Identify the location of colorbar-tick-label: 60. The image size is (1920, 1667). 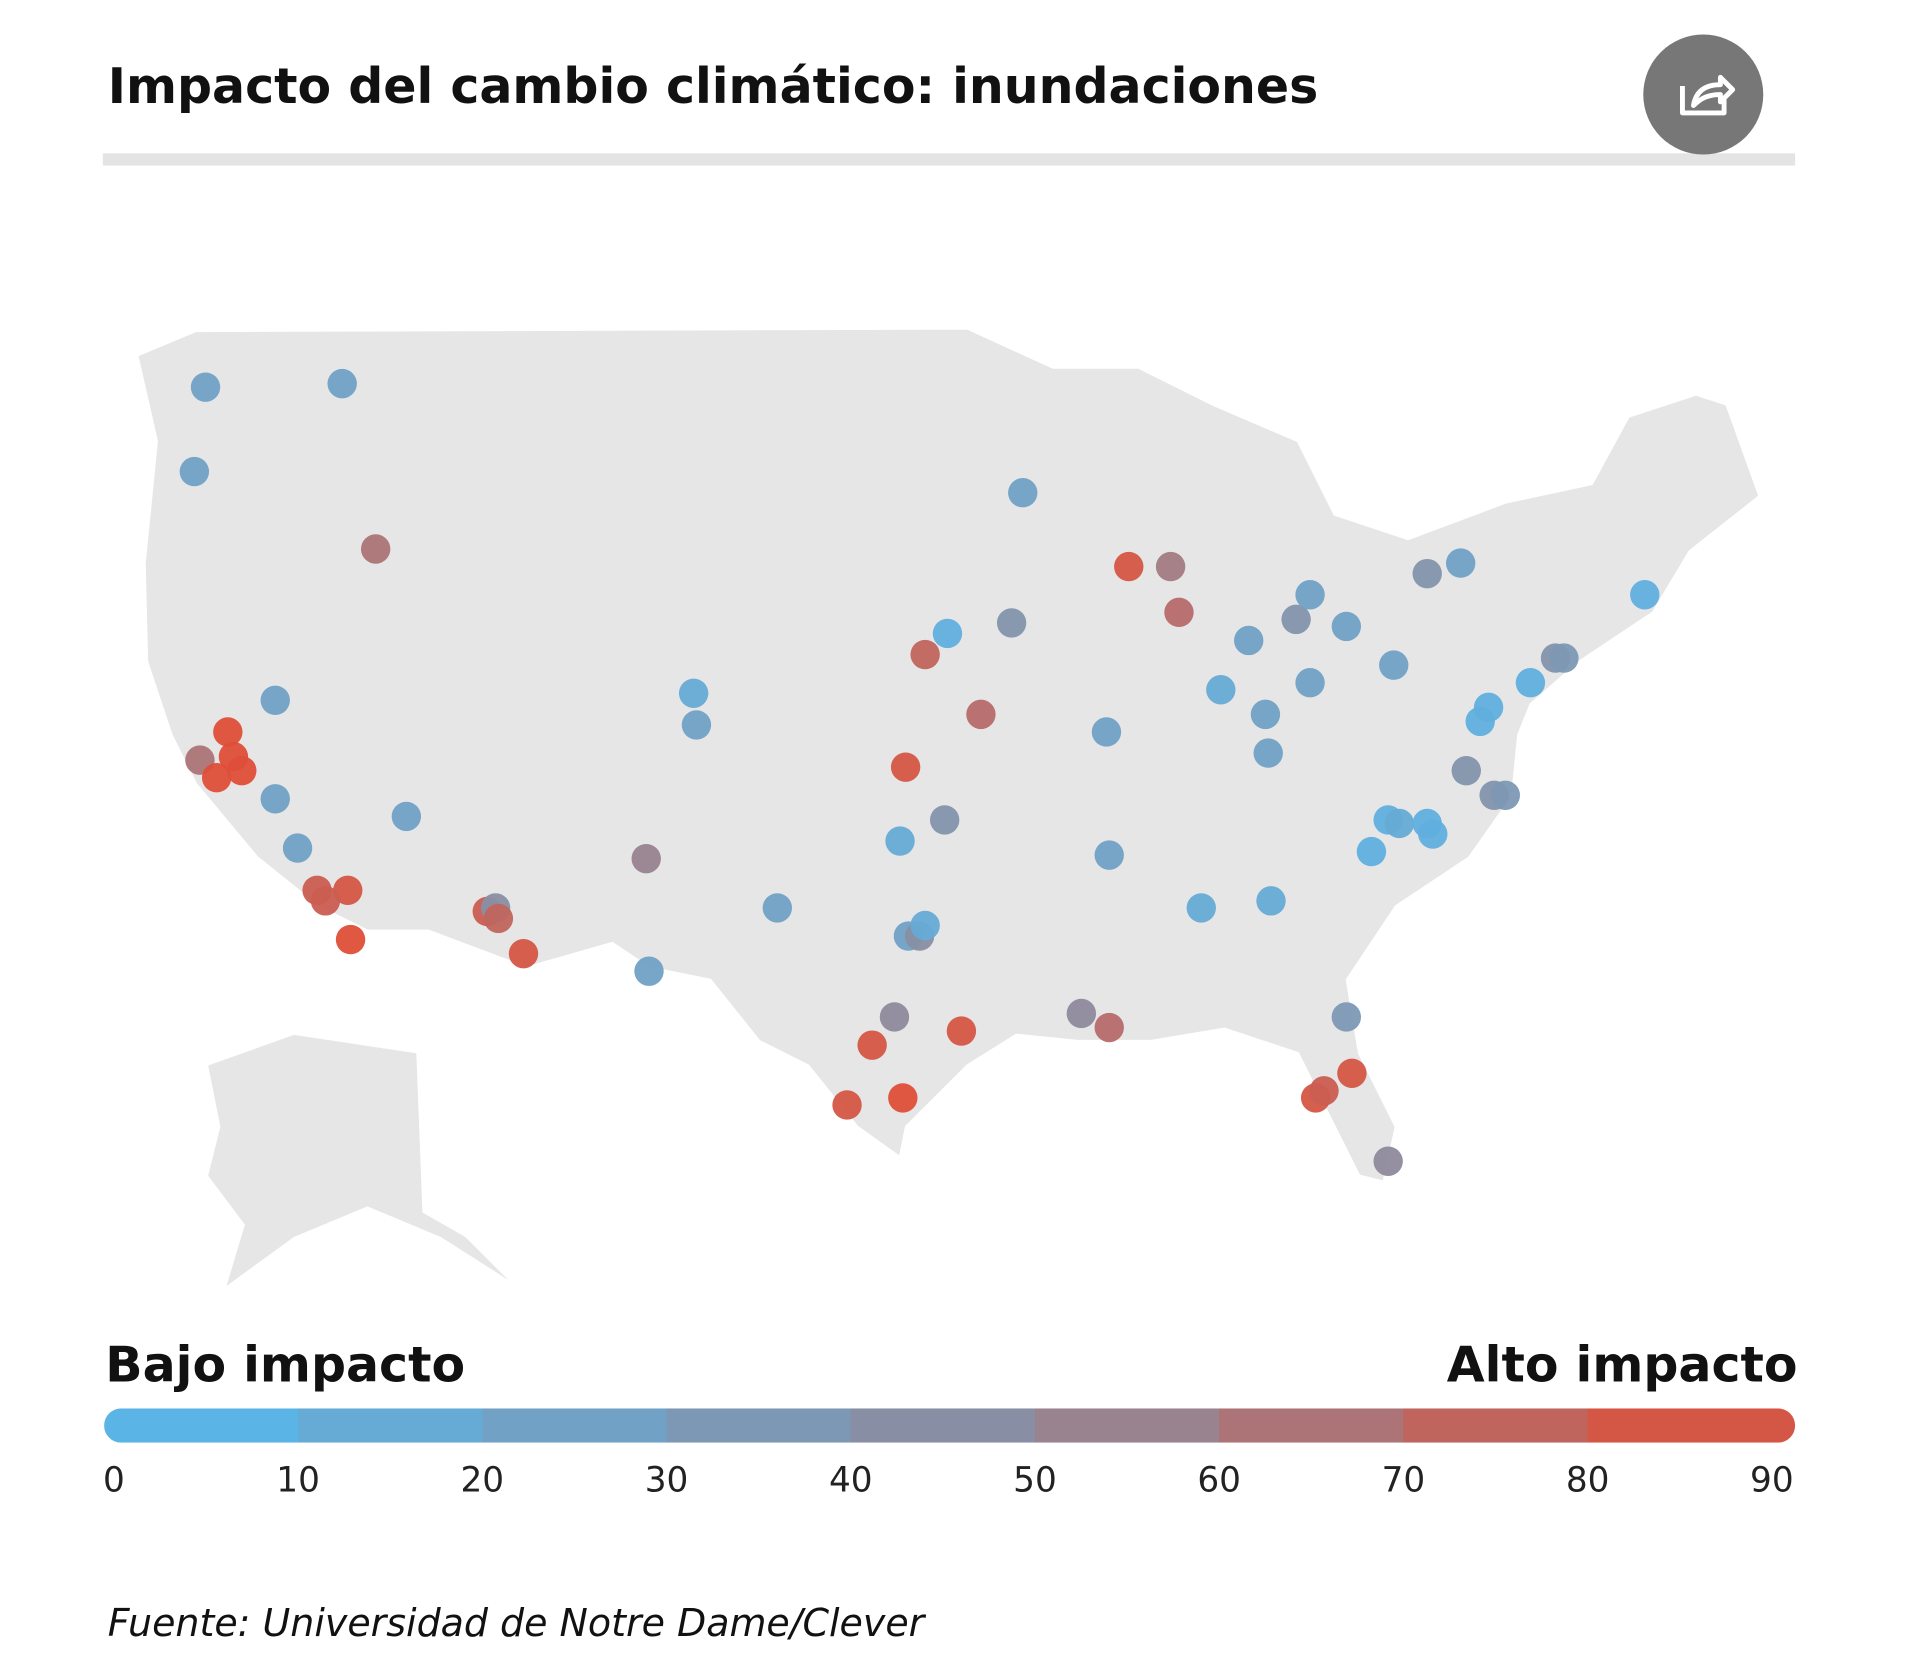
(1219, 1481).